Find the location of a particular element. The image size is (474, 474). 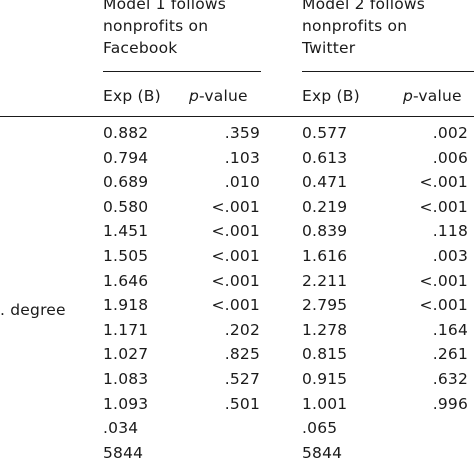

m2-exp-cell: 0.815 is located at coordinates (325, 354).